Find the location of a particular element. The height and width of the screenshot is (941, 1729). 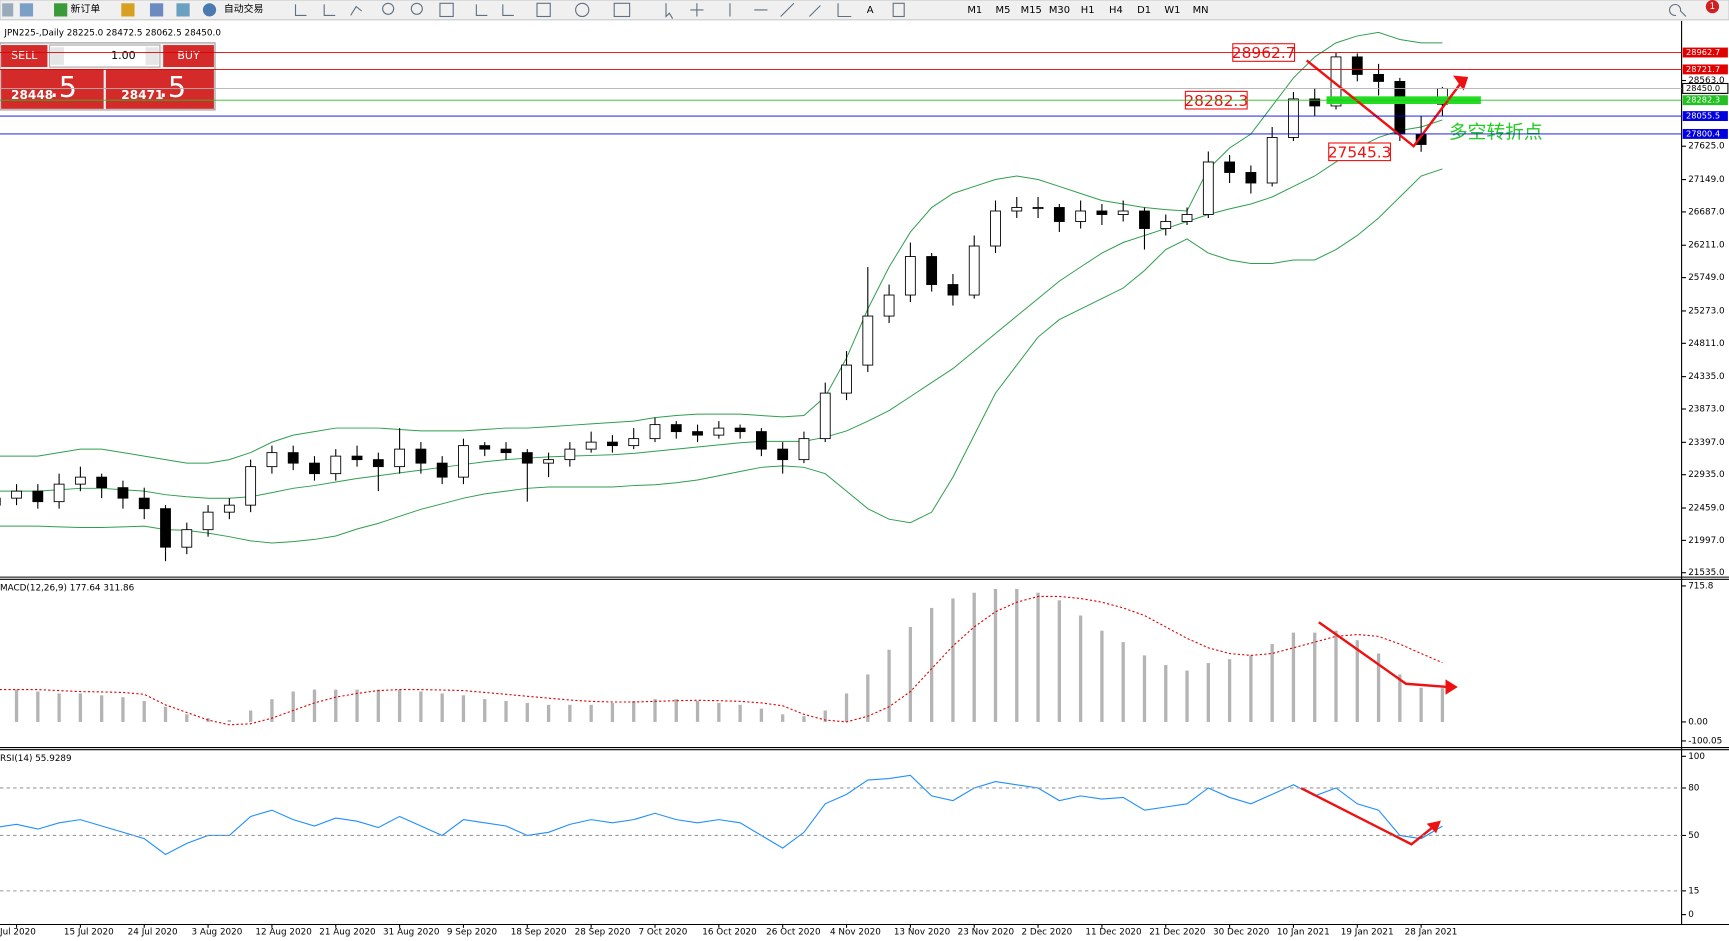

y-tick-label: 15 is located at coordinates (1693, 891).